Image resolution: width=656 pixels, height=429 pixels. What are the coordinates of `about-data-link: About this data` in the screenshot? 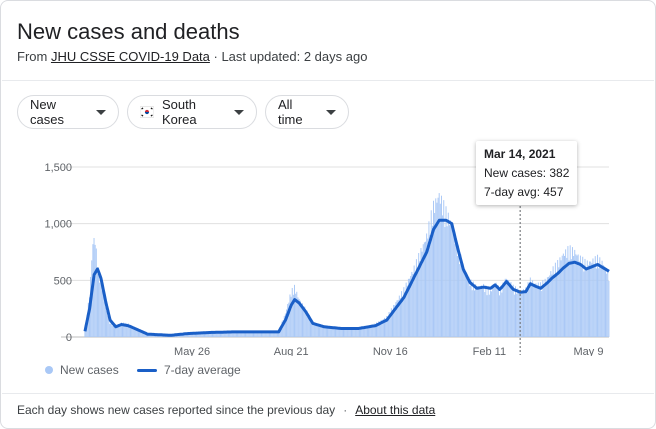 It's located at (395, 410).